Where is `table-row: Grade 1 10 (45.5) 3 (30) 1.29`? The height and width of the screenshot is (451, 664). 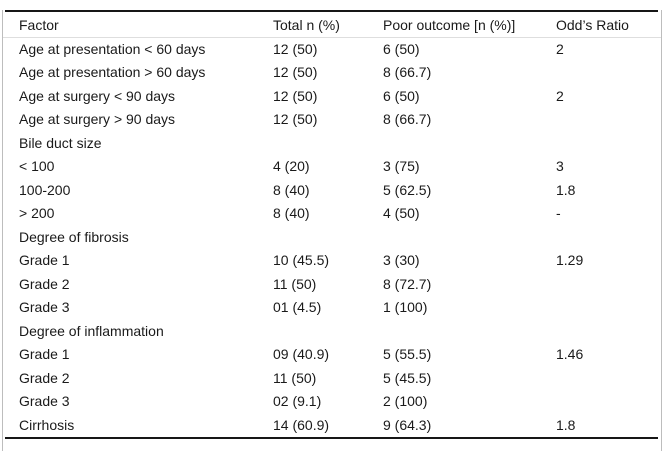
table-row: Grade 1 10 (45.5) 3 (30) 1.29 is located at coordinates (332, 261).